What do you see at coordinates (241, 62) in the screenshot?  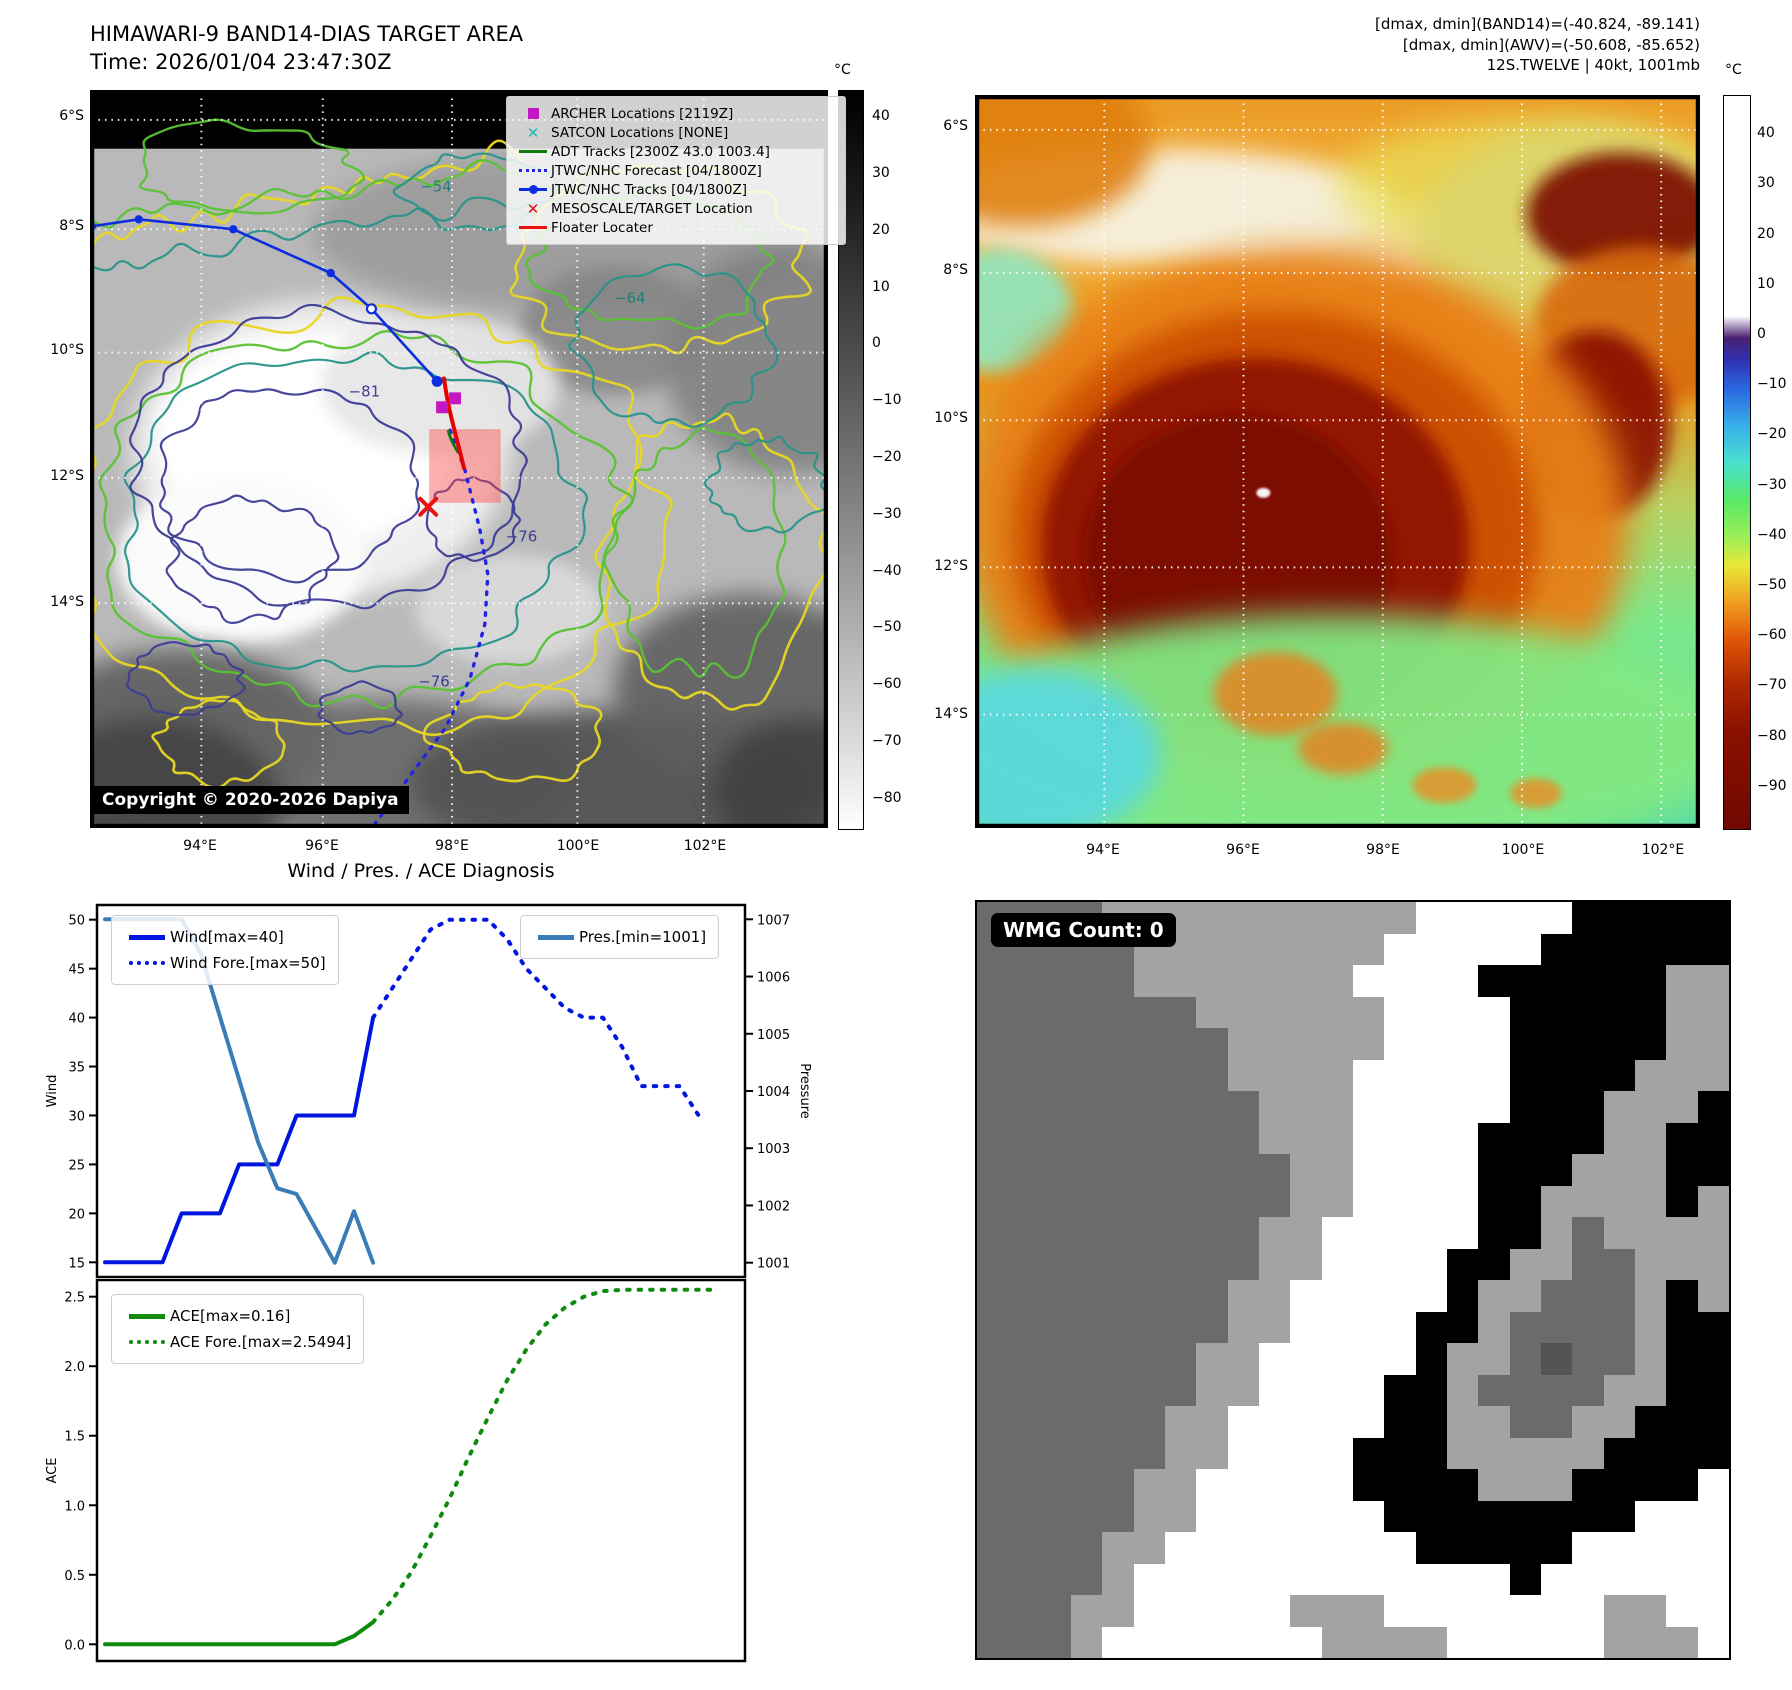 I see `band14-timestamp: Time: 2026/01/04 23:47:30Z` at bounding box center [241, 62].